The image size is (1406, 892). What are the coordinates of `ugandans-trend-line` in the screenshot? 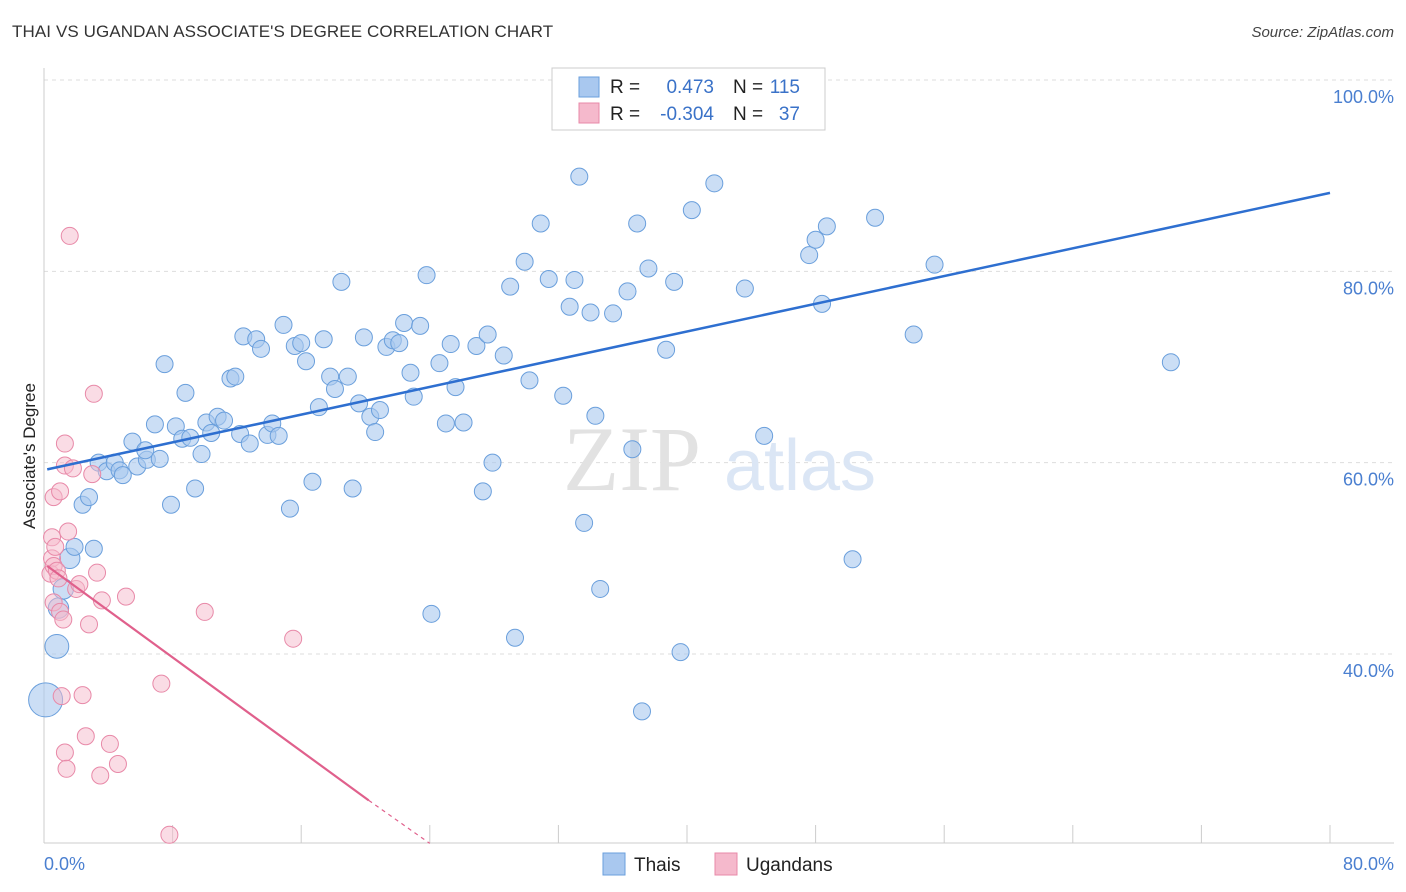 It's located at (208, 683).